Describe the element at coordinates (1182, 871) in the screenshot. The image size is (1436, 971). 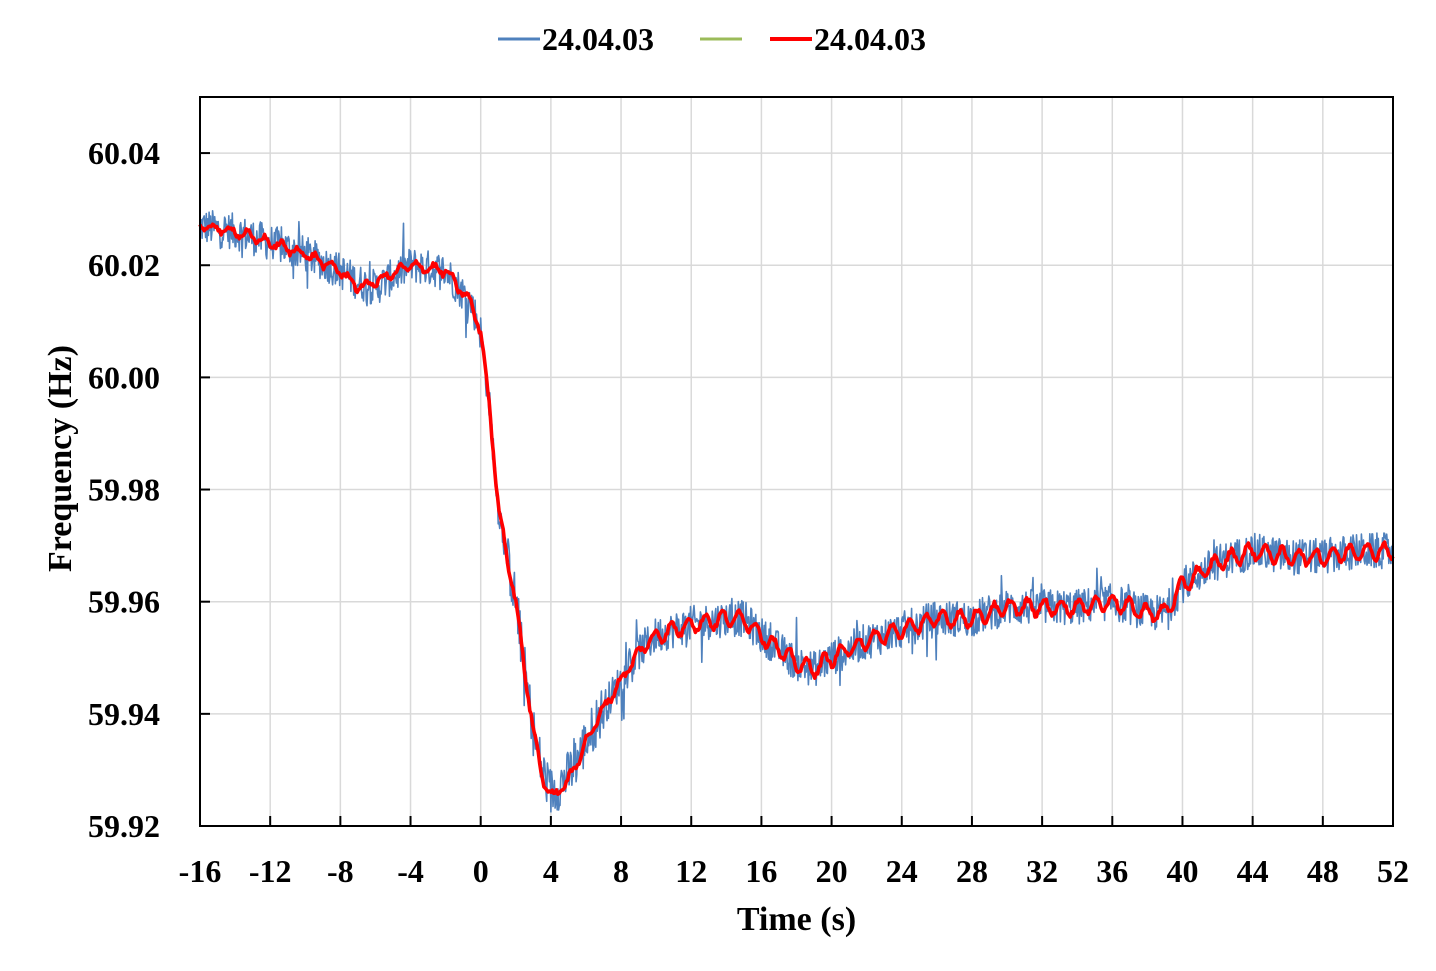
I see `x-tick-label: 40` at that location.